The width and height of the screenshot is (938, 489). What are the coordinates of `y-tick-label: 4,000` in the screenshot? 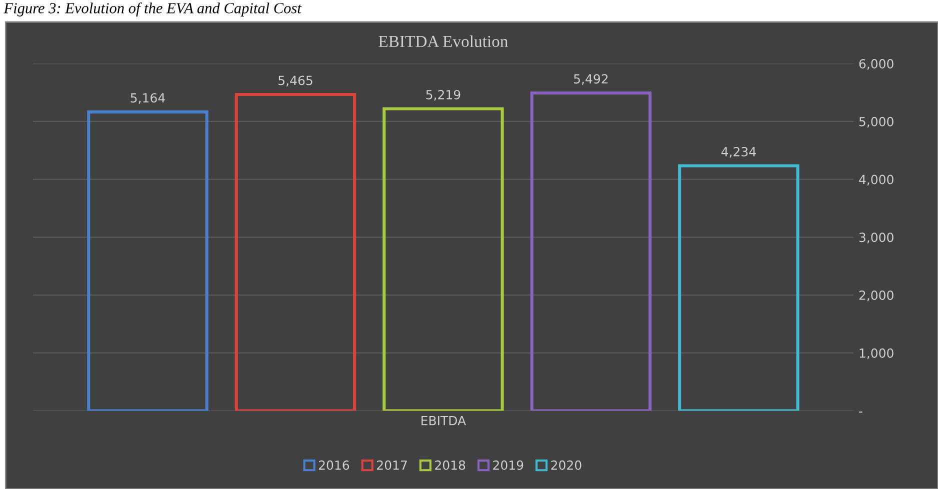 It's located at (876, 180).